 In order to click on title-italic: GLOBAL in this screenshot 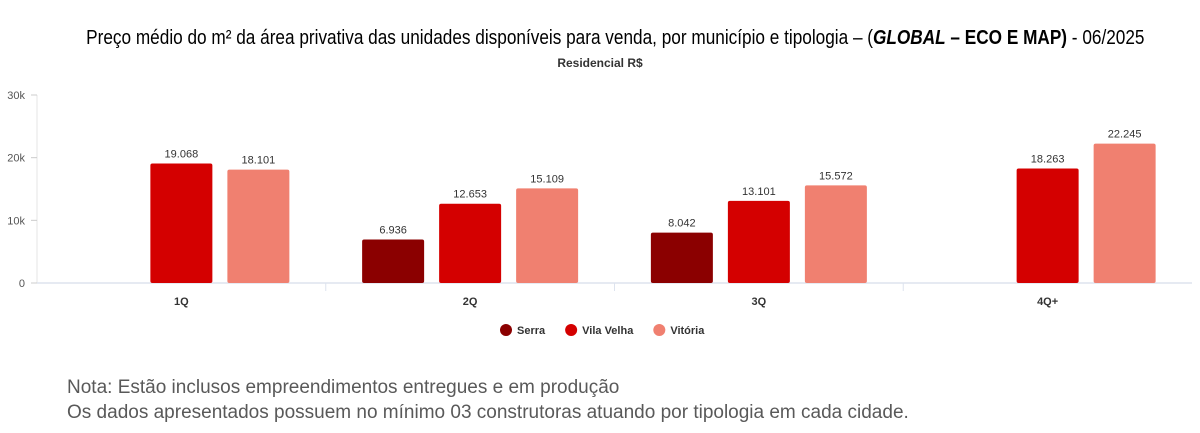, I will do `click(909, 38)`.